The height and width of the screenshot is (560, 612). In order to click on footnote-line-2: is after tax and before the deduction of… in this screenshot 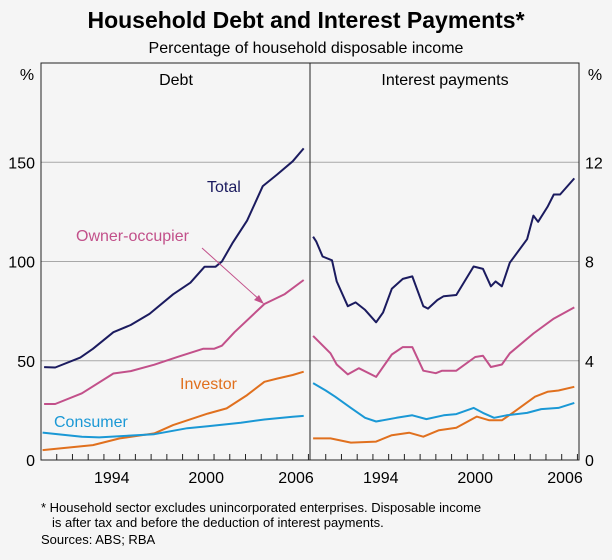, I will do `click(218, 522)`.